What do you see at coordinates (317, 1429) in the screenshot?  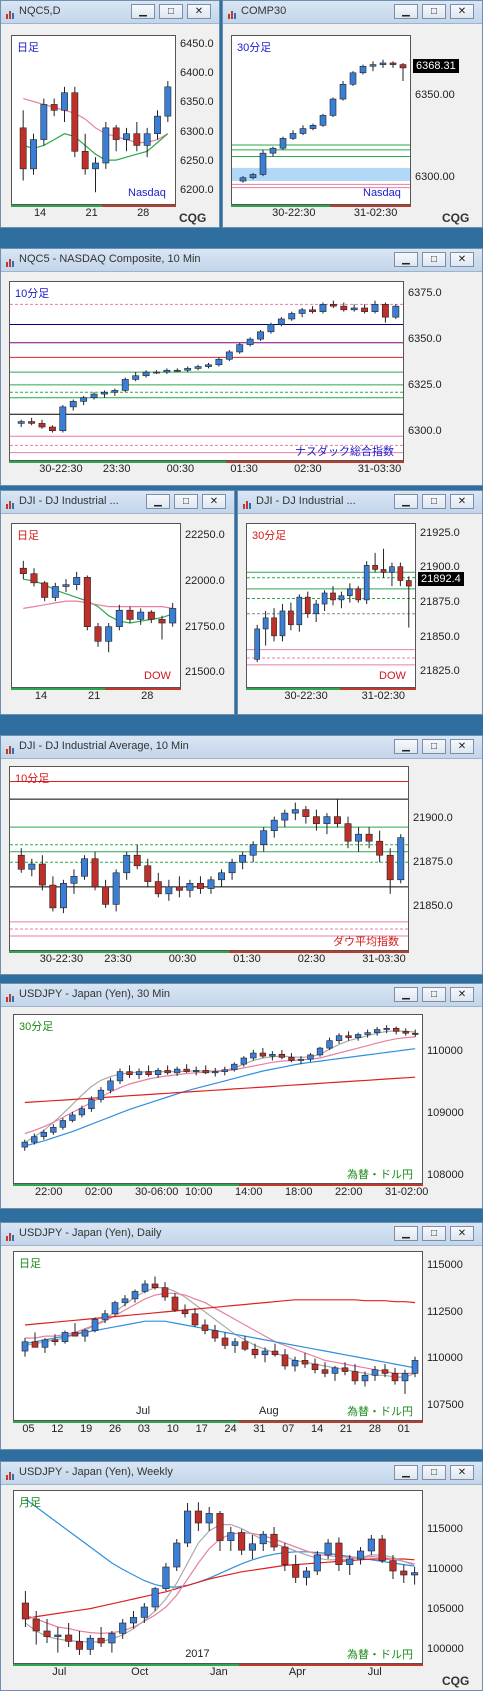 I see `x-tick-label: 14` at bounding box center [317, 1429].